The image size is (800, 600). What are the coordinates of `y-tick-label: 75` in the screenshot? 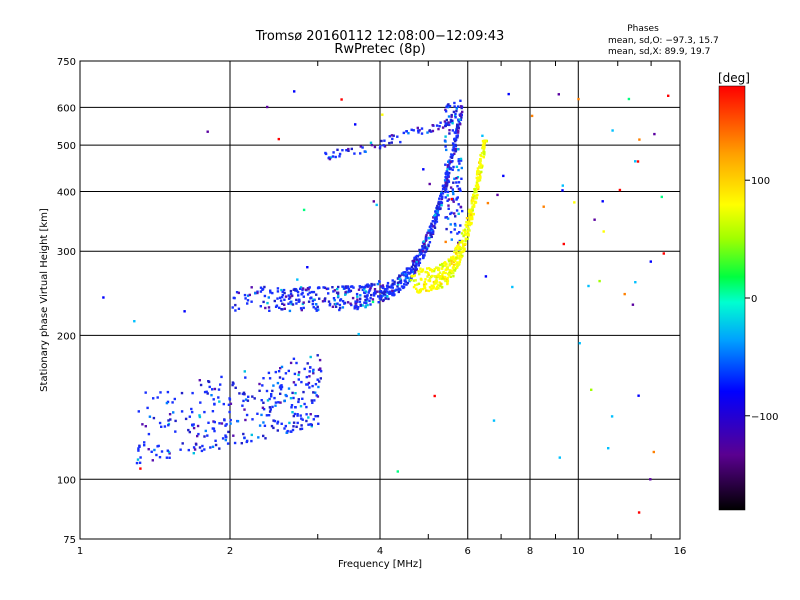 It's located at (69, 540).